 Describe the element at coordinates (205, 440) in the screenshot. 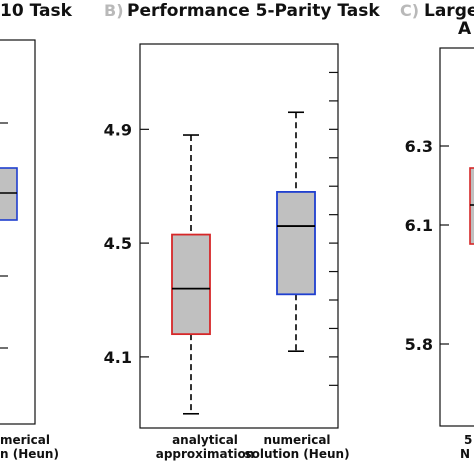

I see `cat-label-analytical-line1: analytical` at that location.